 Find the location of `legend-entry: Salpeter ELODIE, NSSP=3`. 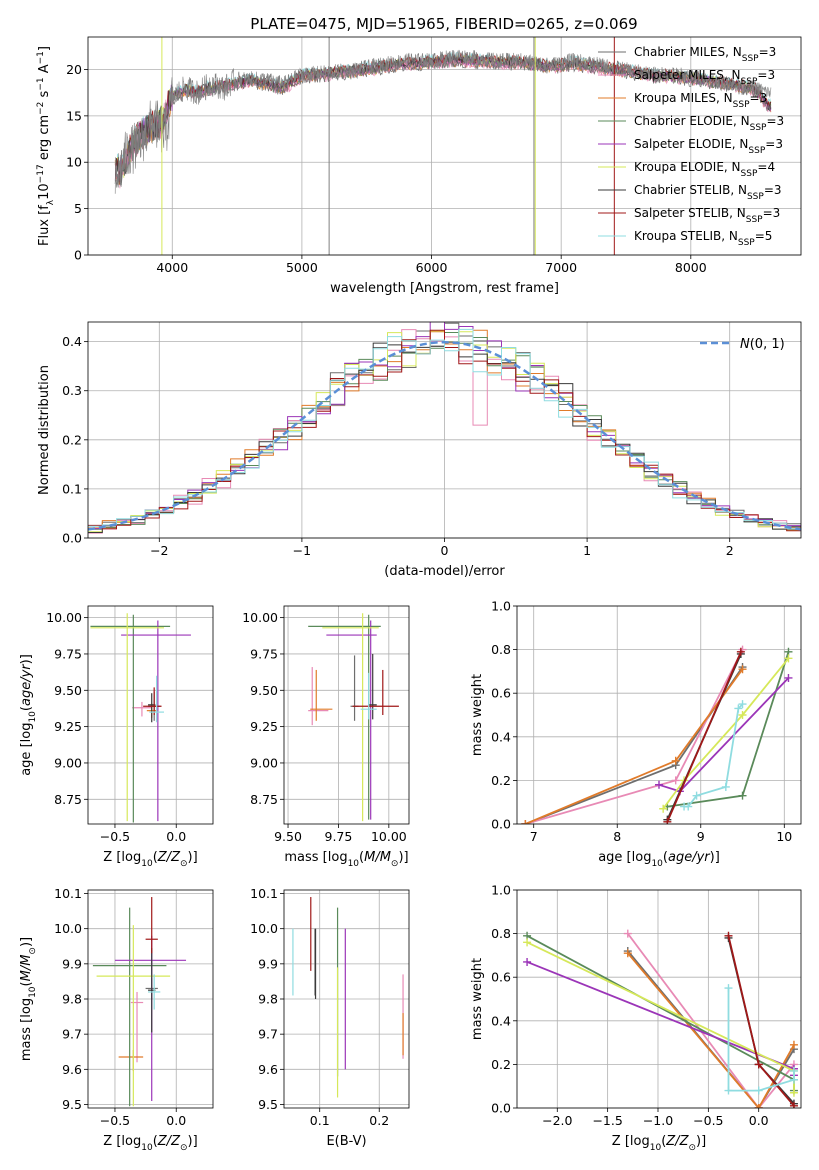

legend-entry: Salpeter ELODIE, NSSP=3 is located at coordinates (708, 146).